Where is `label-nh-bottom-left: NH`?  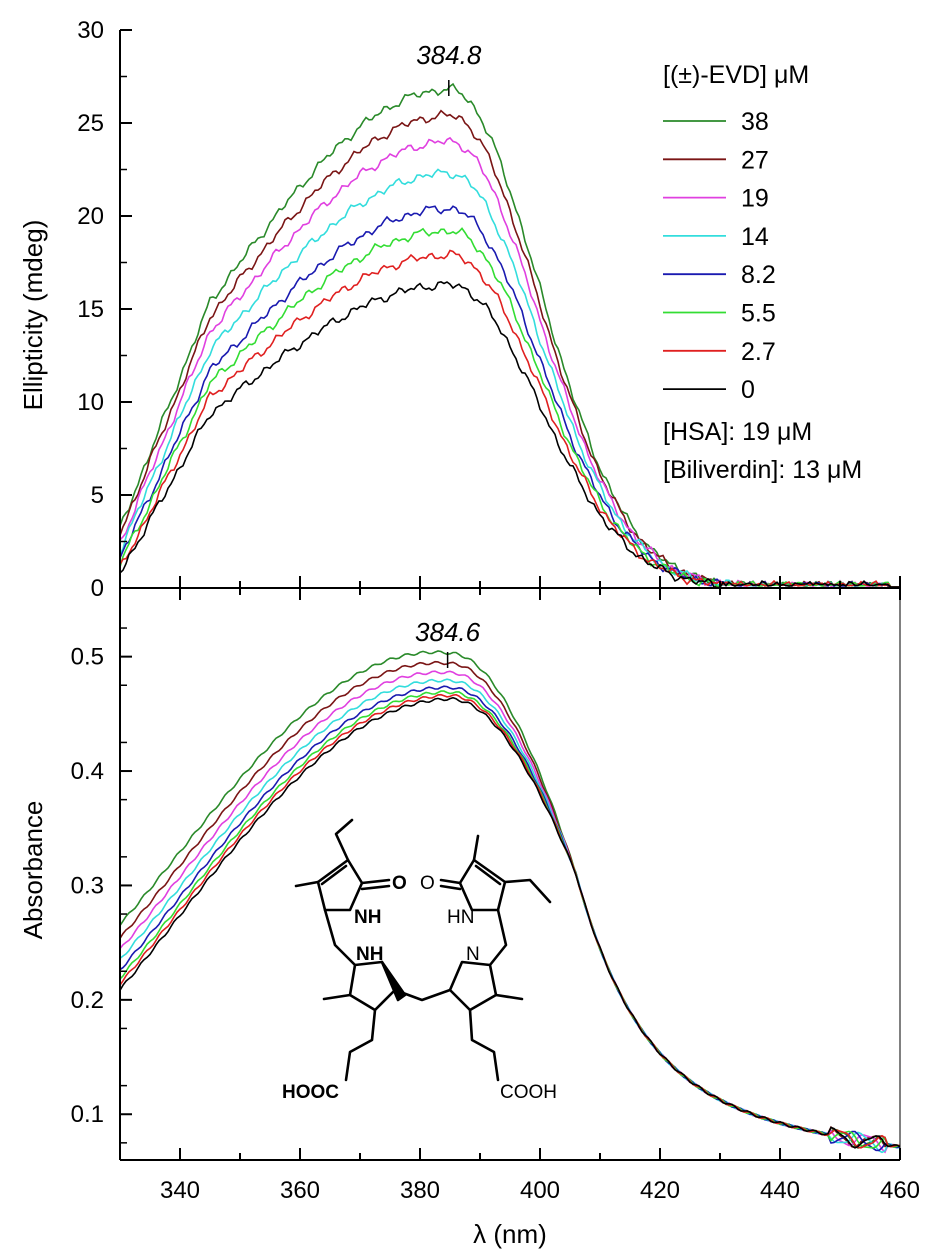
label-nh-bottom-left: NH is located at coordinates (369, 954).